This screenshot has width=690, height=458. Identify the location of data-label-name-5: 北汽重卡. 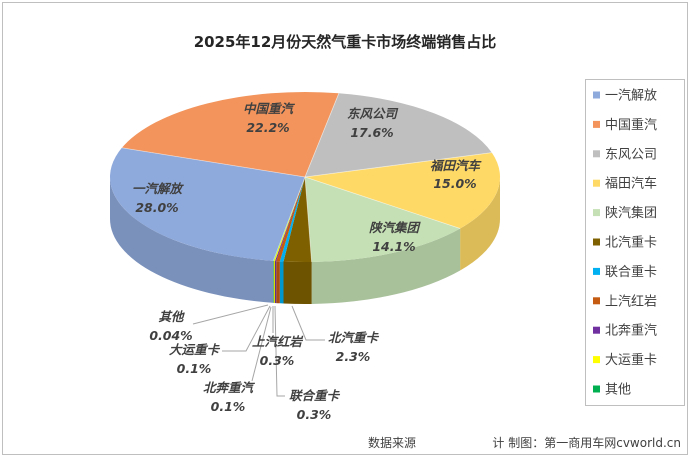
(354, 337).